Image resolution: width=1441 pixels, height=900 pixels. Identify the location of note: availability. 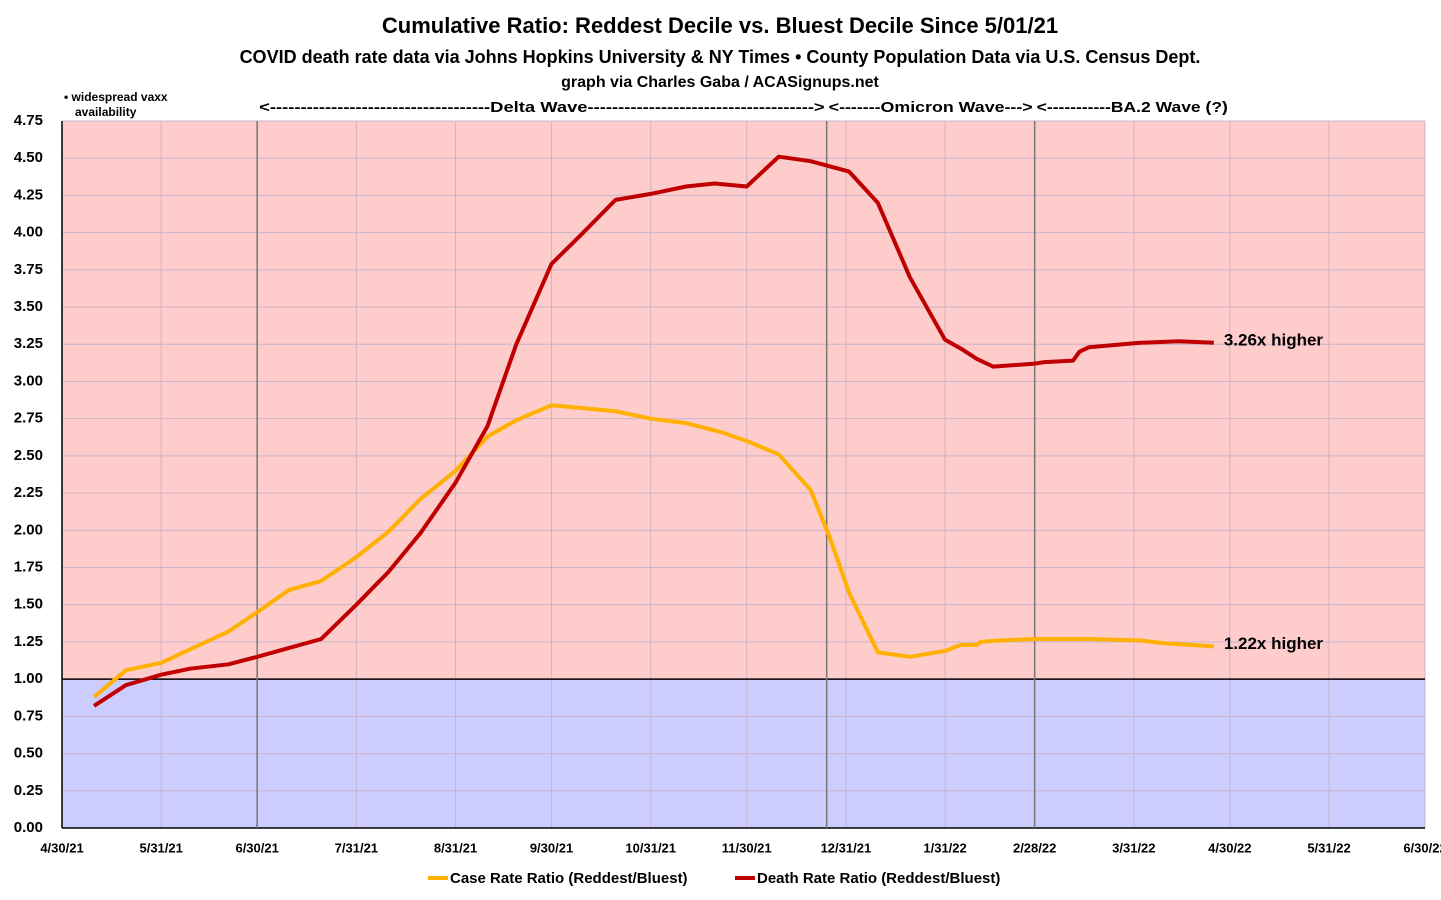
(106, 112).